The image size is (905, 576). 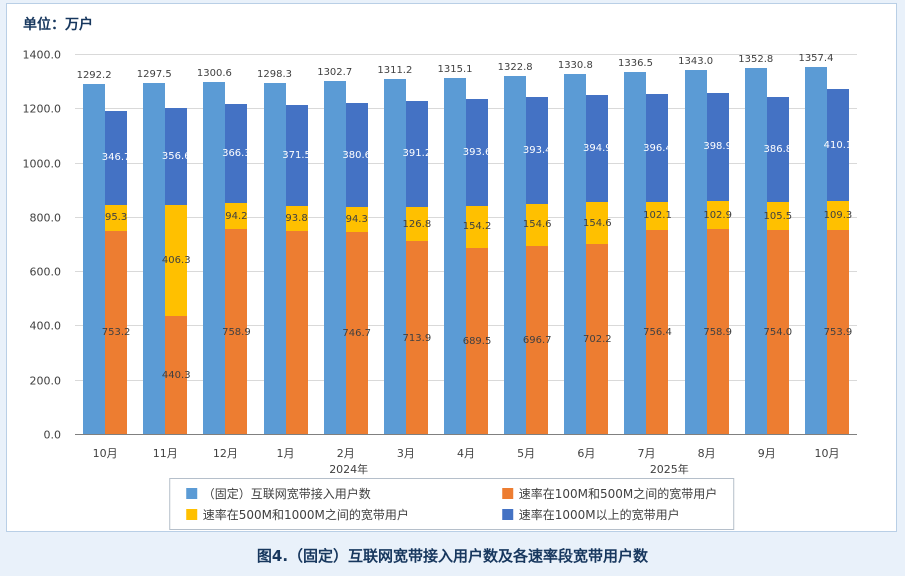 What do you see at coordinates (635, 64) in the screenshot?
I see `bar-total-label: 1336.5` at bounding box center [635, 64].